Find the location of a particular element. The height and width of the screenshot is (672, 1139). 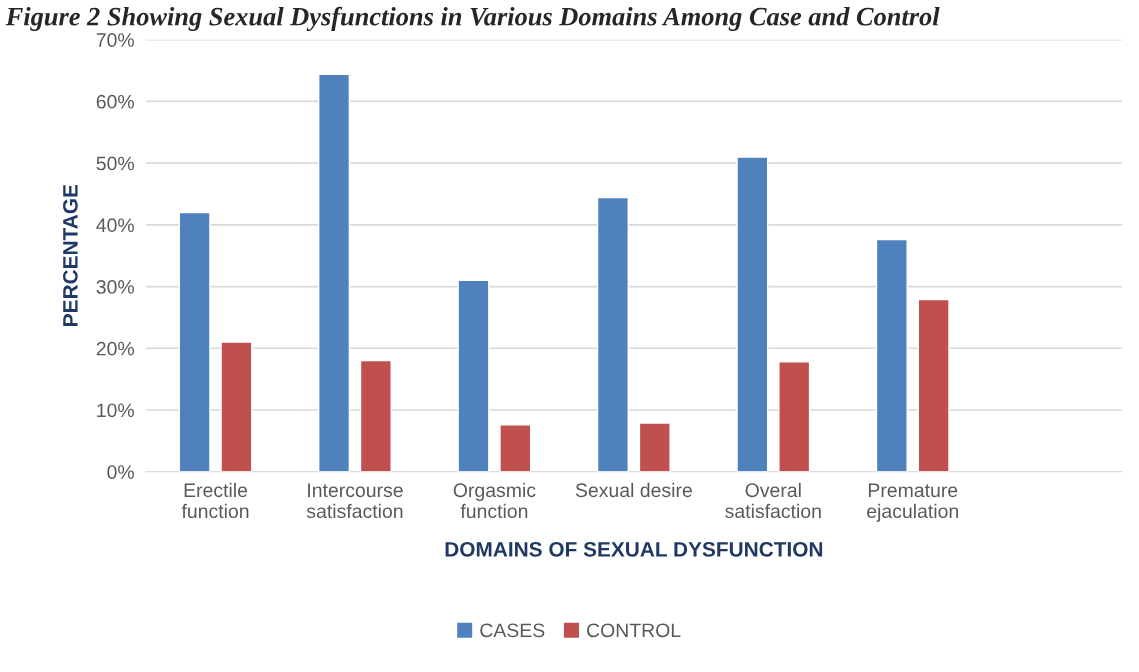

x-tick-label: Overal satisfaction is located at coordinates (773, 500).